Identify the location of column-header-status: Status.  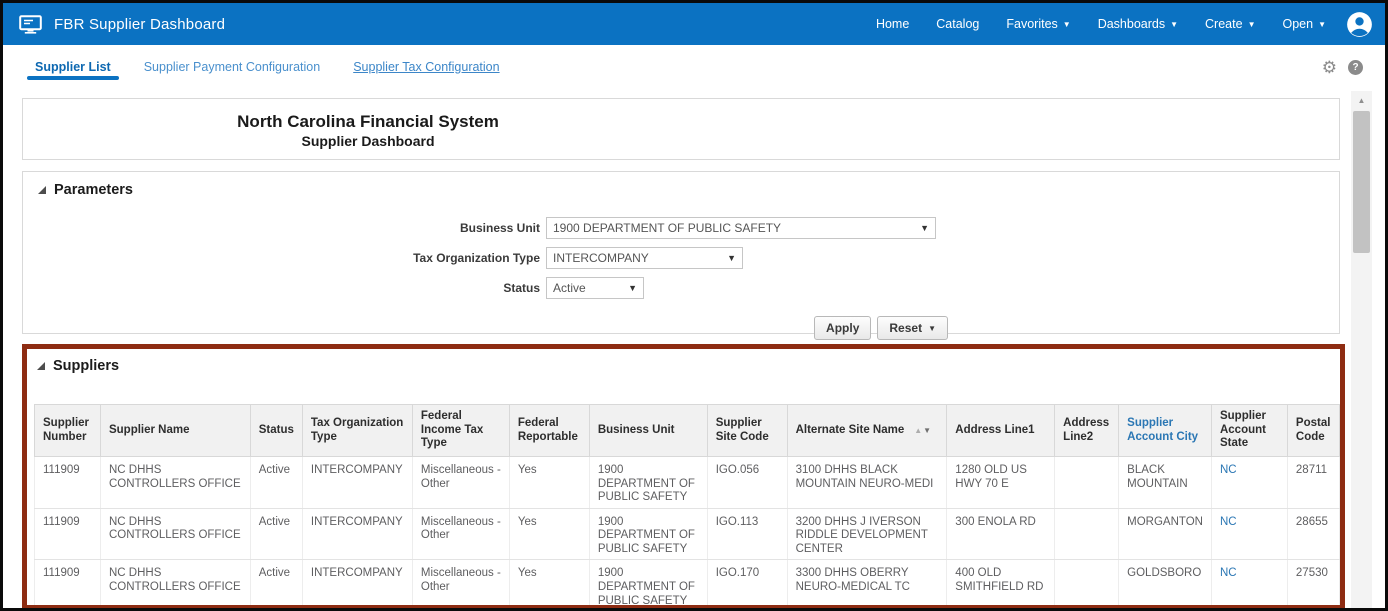
(276, 430).